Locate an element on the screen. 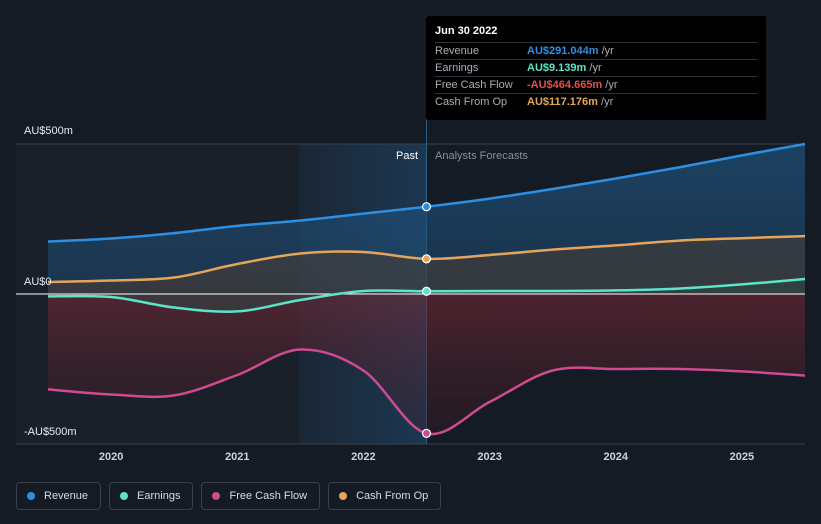  tooltip-row-revenue: Revenue AU$291.044m /yr is located at coordinates (596, 51).